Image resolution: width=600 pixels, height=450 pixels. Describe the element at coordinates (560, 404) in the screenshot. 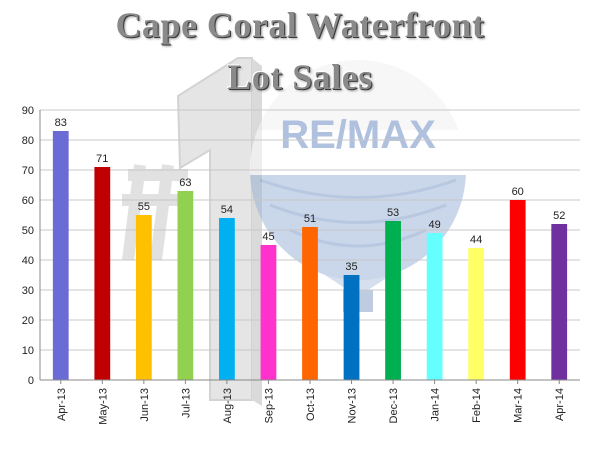

I see `x-tick-label: Apr-14` at that location.